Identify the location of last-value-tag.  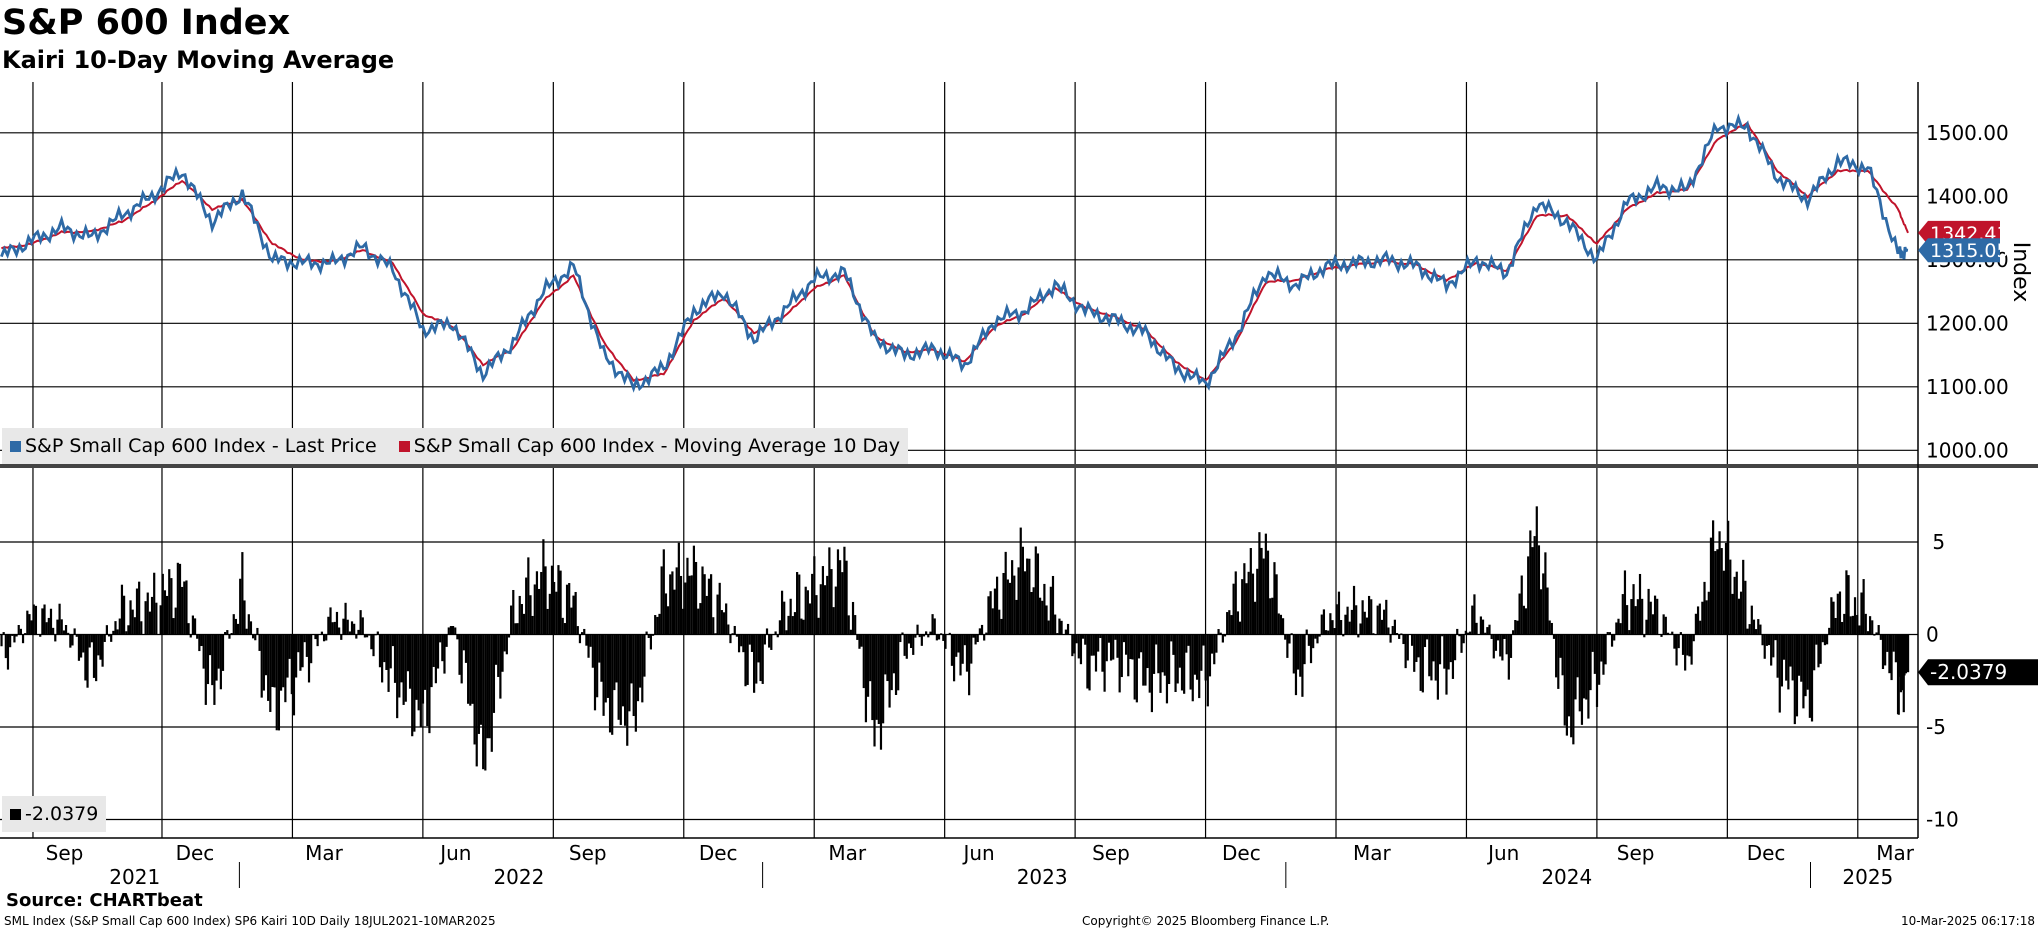
(1959, 250).